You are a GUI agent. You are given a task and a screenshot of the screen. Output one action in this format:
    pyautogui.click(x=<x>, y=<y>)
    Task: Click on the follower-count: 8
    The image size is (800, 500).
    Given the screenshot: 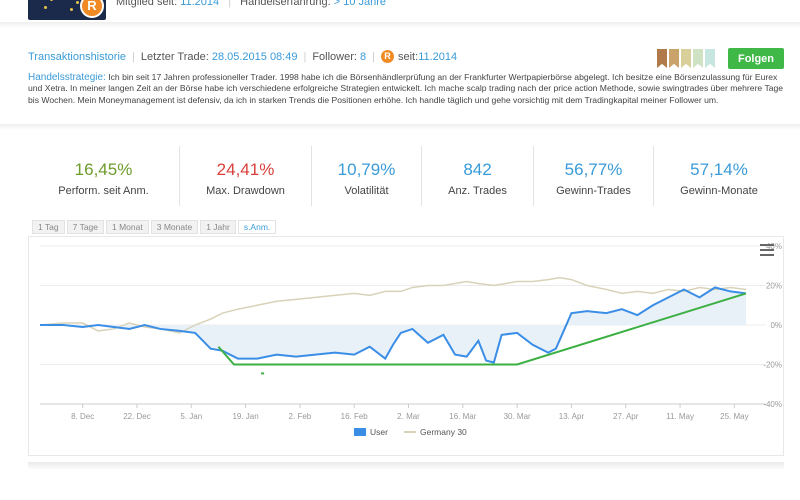 What is the action you would take?
    pyautogui.click(x=363, y=56)
    